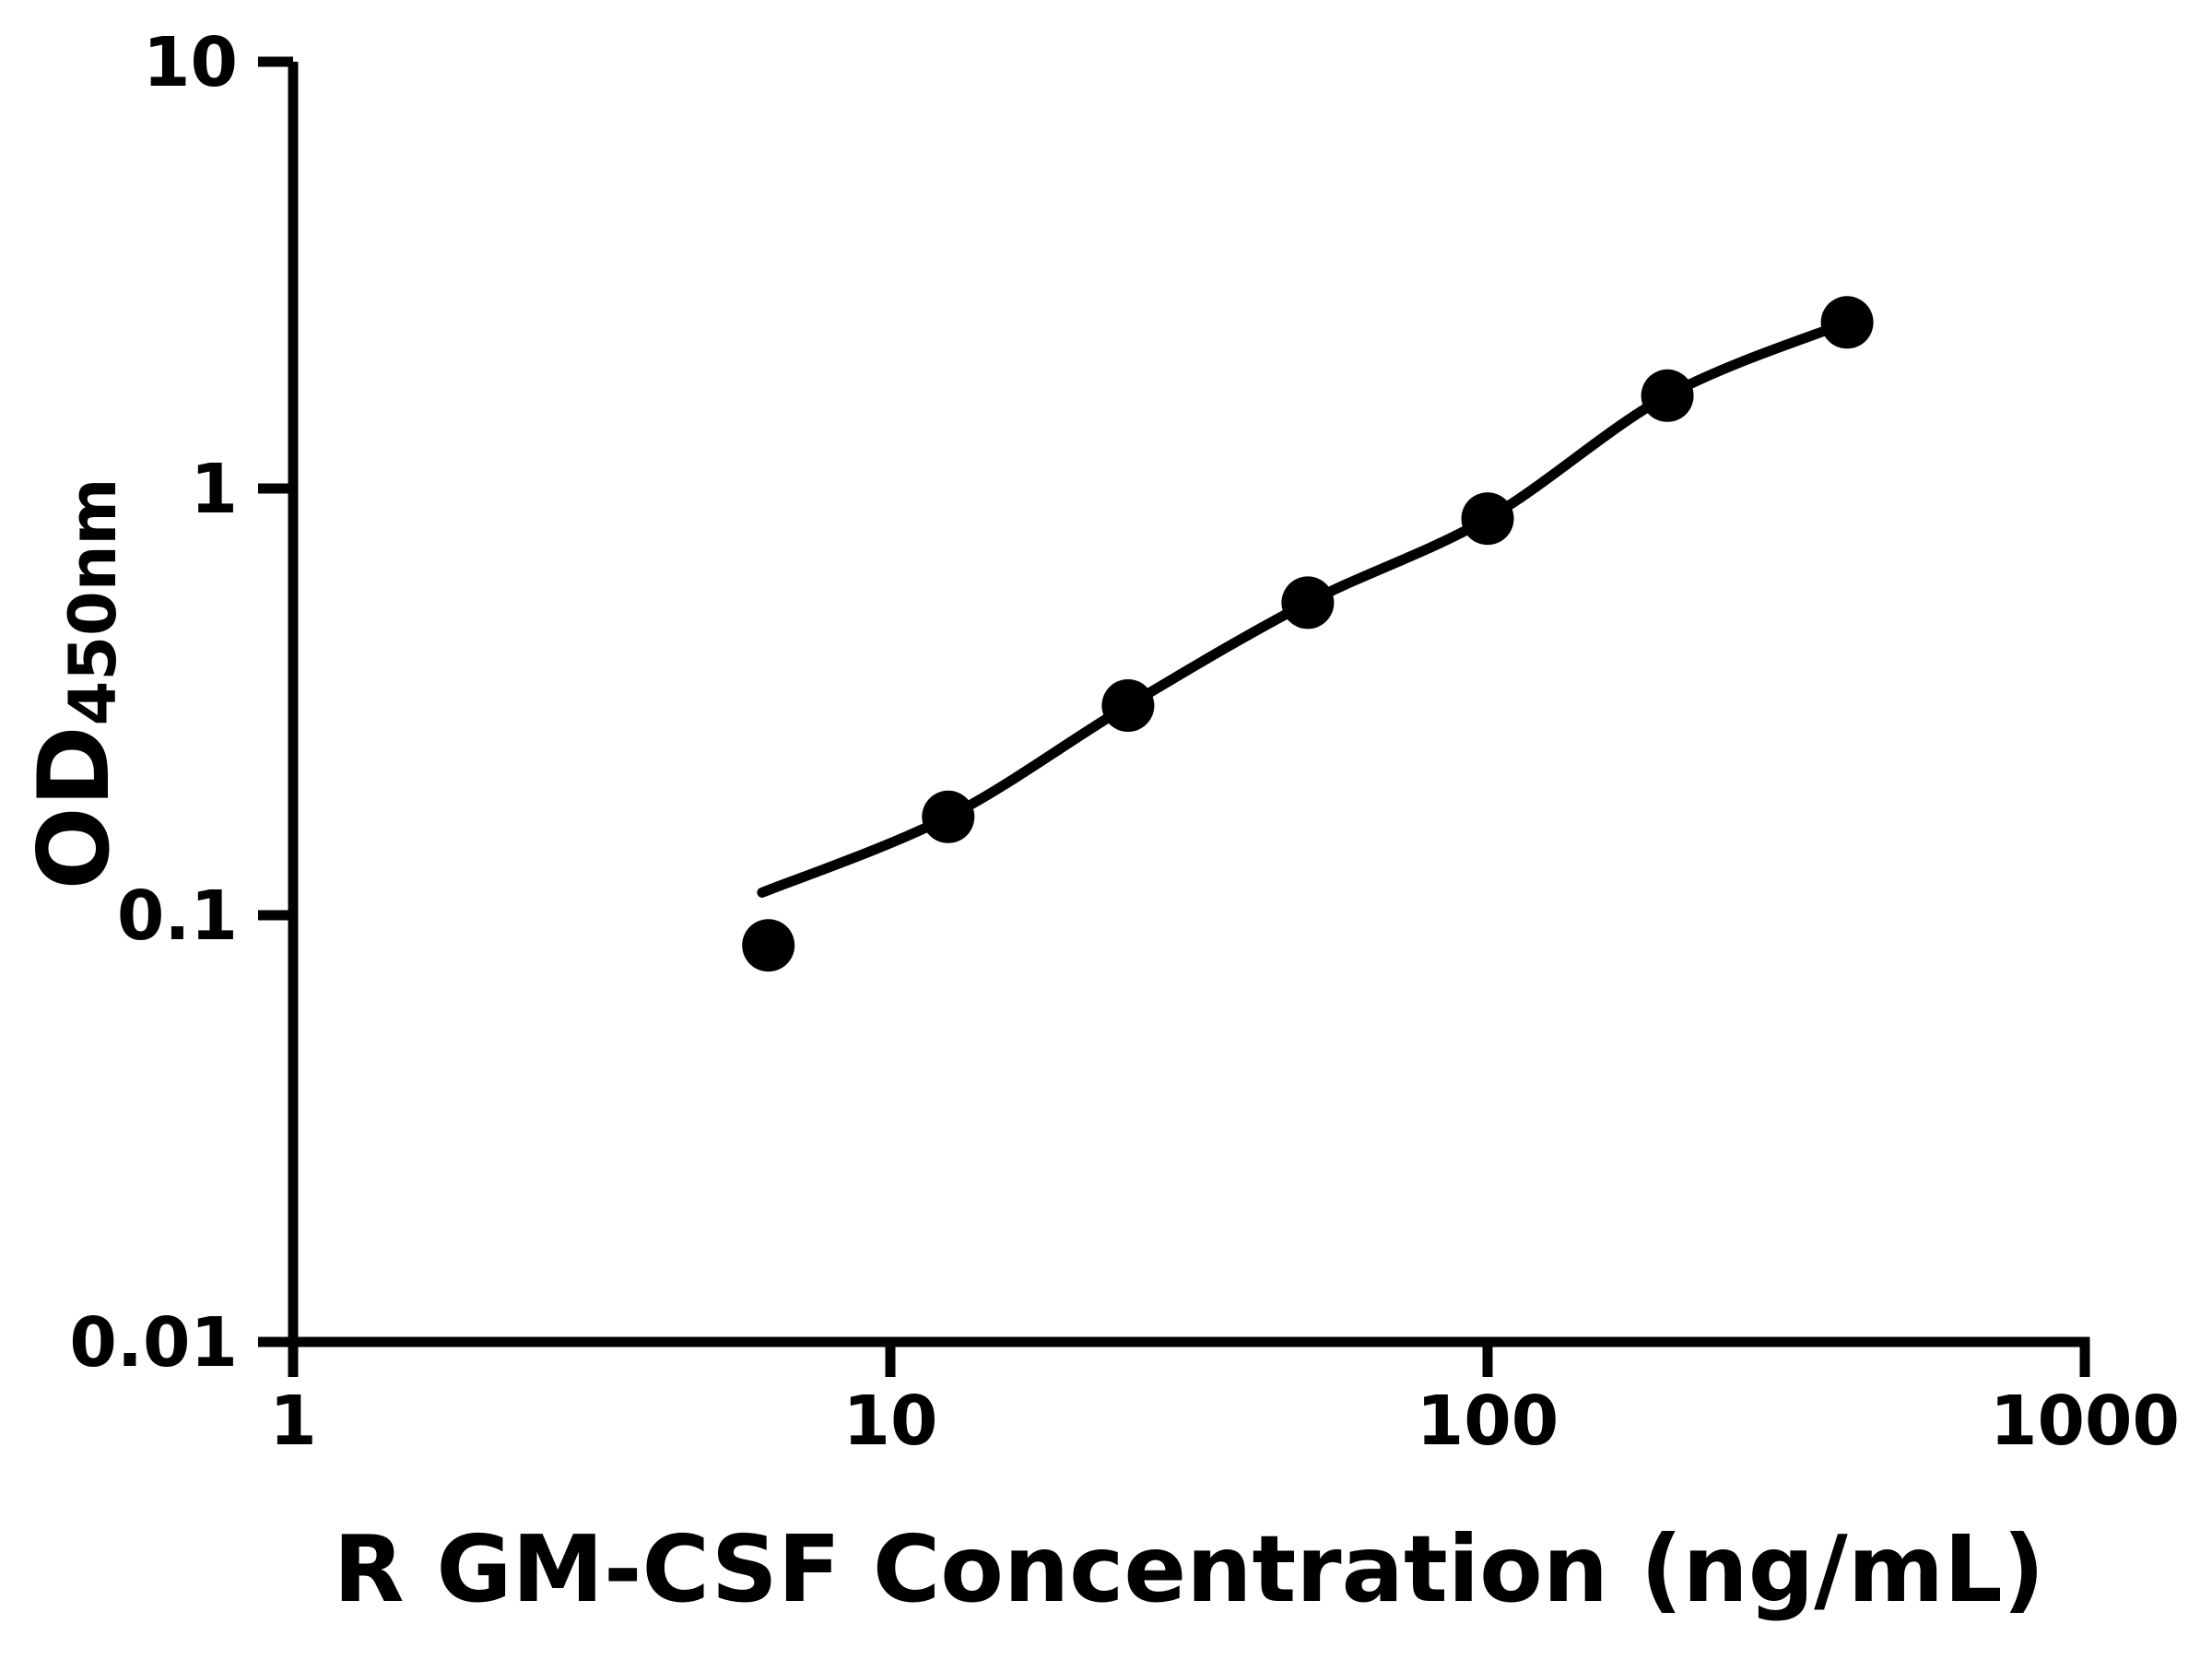 This screenshot has height=1659, width=2212. Describe the element at coordinates (890, 1421) in the screenshot. I see `x-tick-label: 10` at that location.